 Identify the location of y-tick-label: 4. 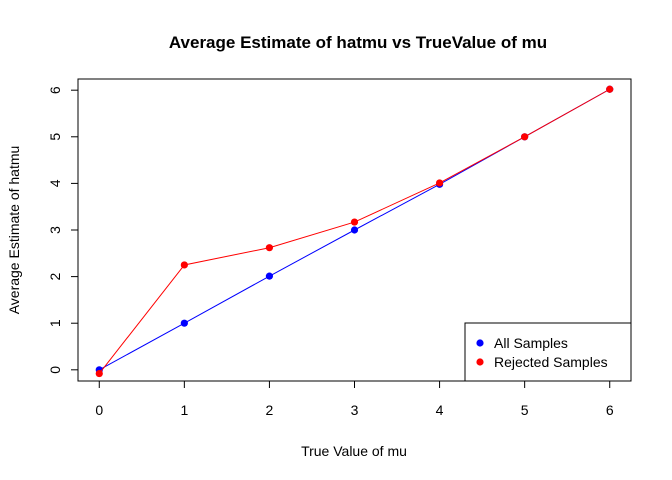
(55, 183).